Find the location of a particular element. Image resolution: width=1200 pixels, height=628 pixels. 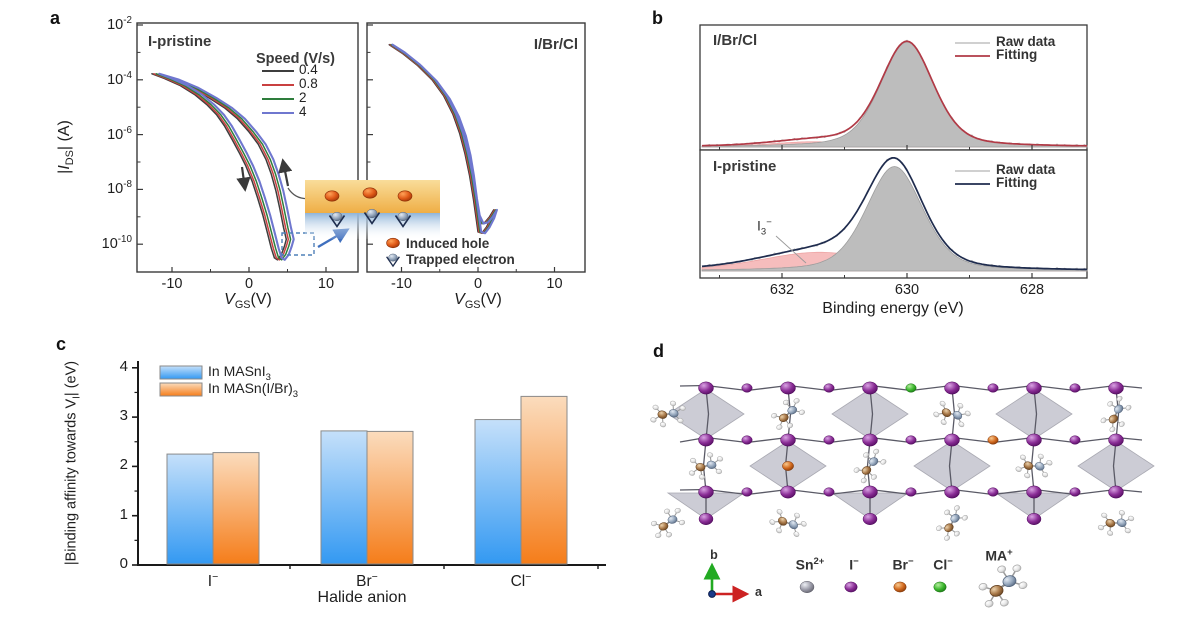

fitting-curve-I/Br/Cl is located at coordinates (894, 93).